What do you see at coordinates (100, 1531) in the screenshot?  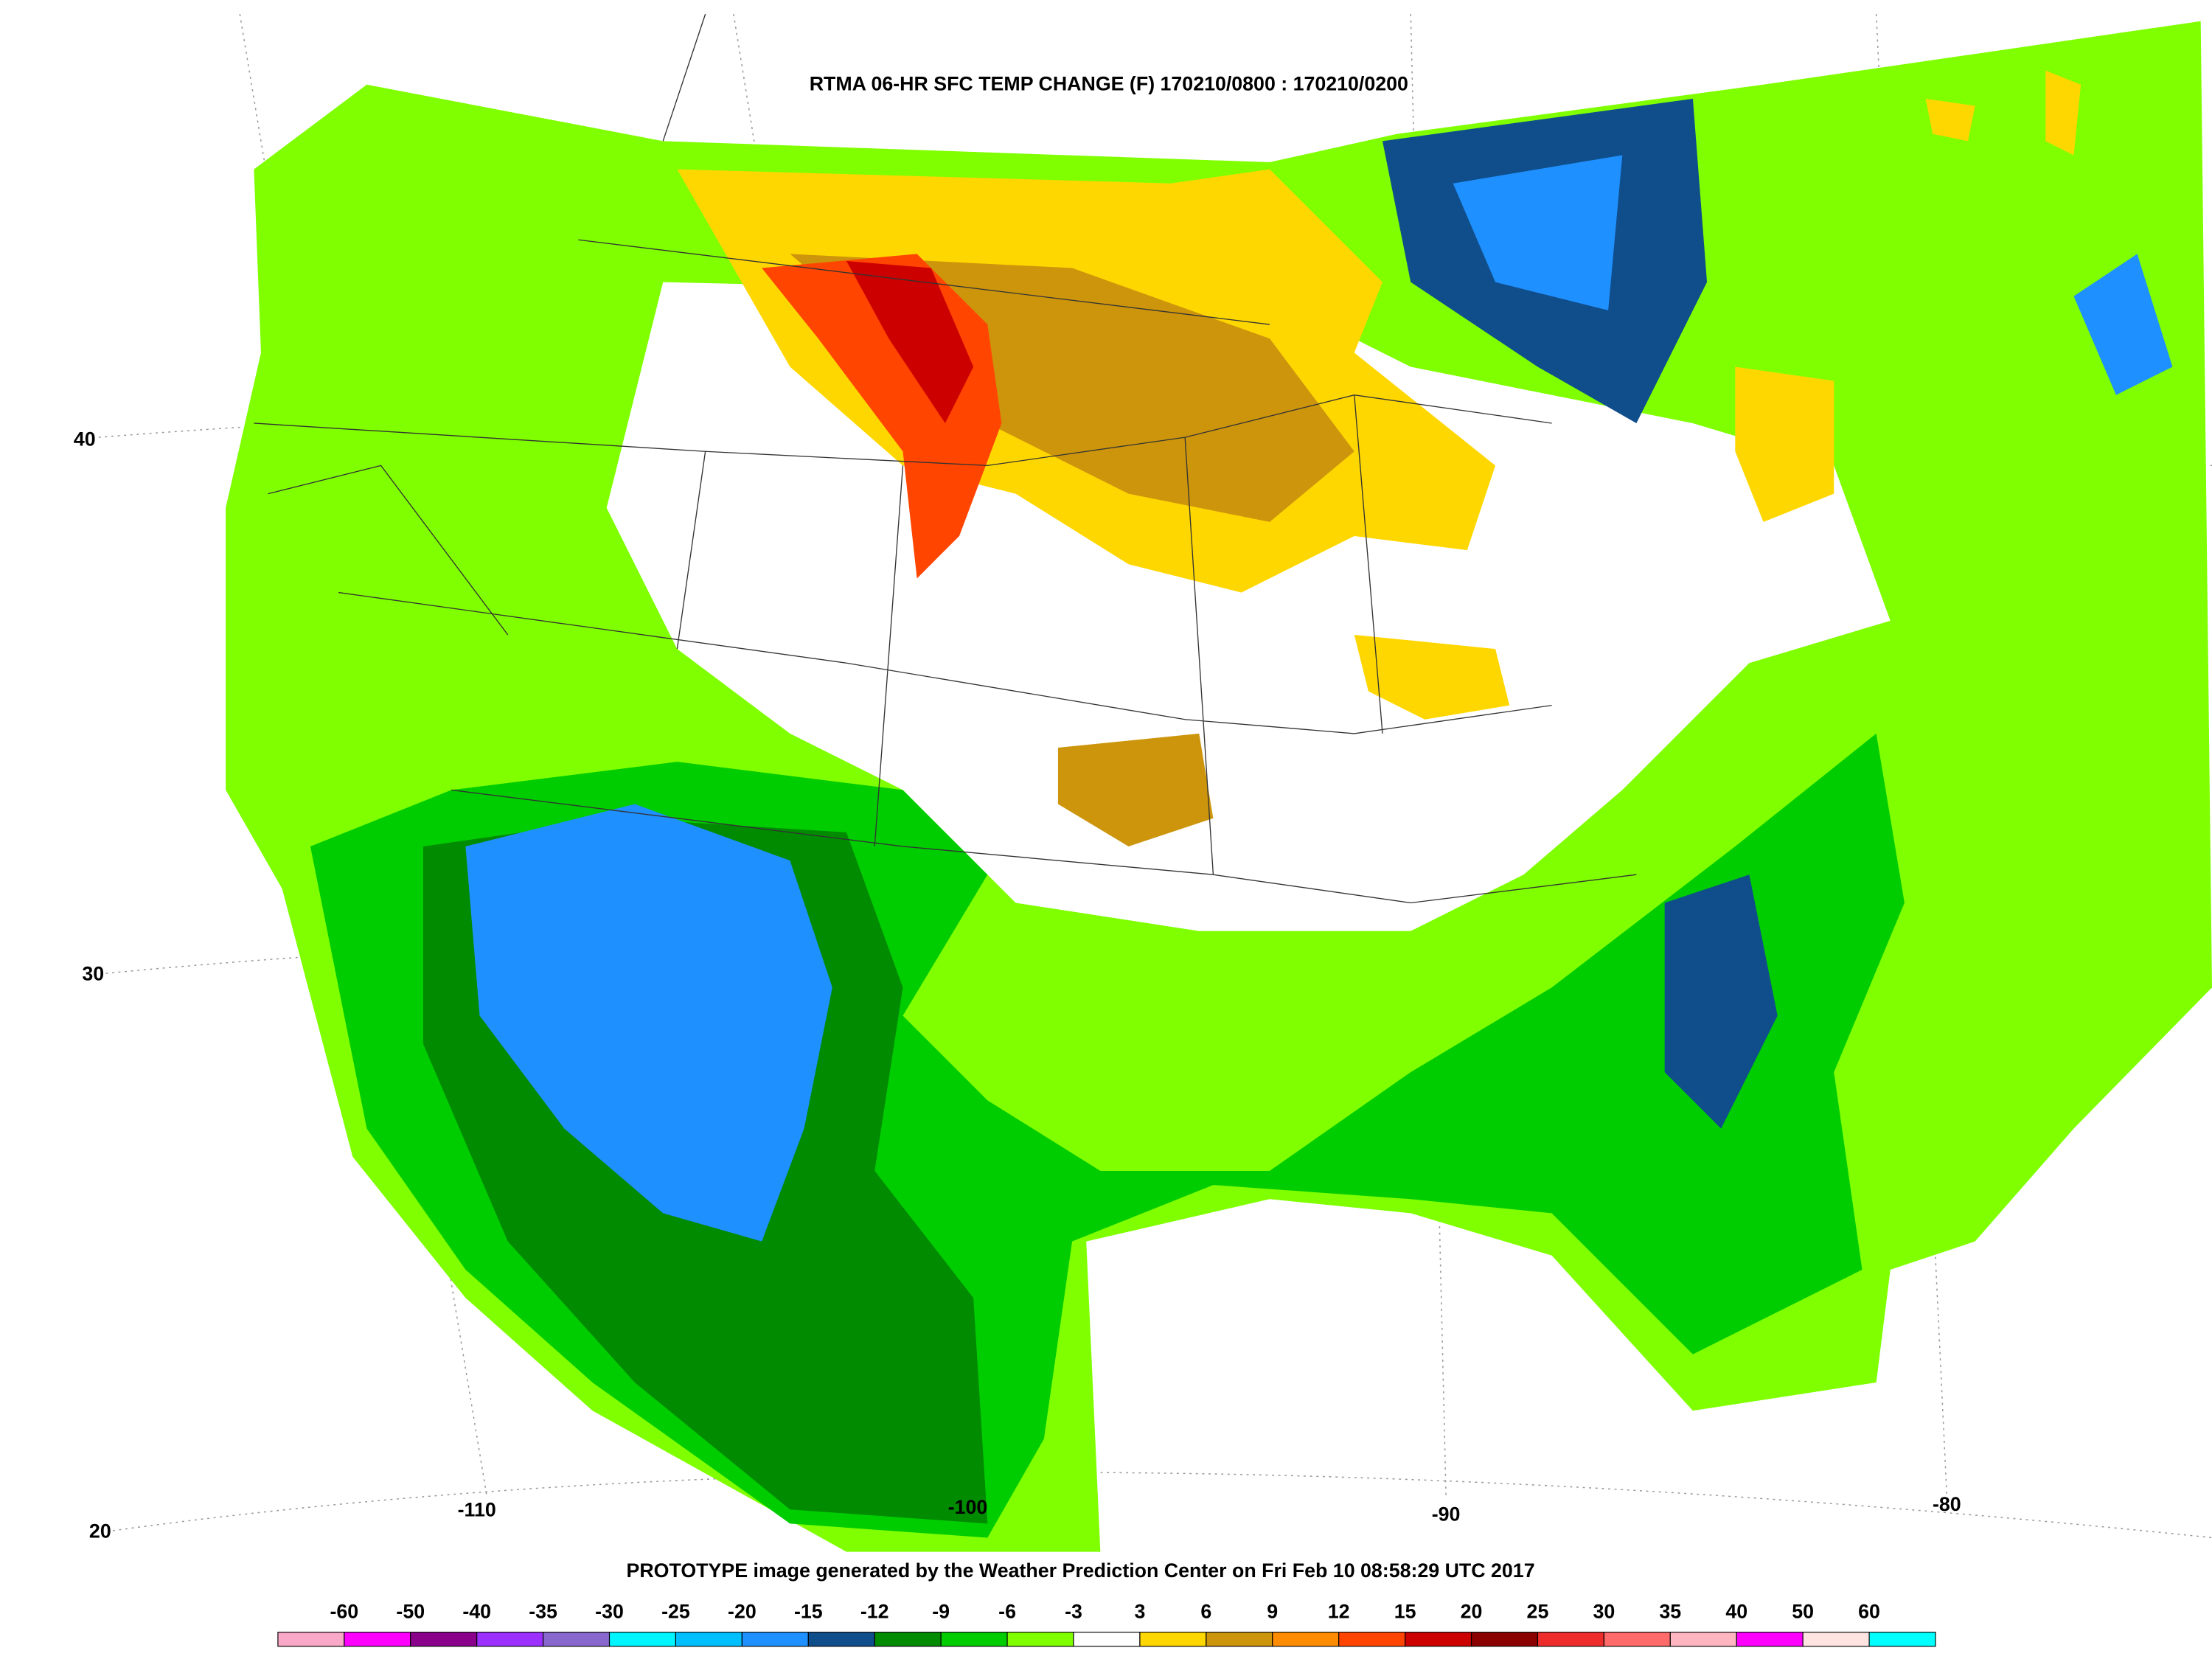 I see `latitude-label: 20` at bounding box center [100, 1531].